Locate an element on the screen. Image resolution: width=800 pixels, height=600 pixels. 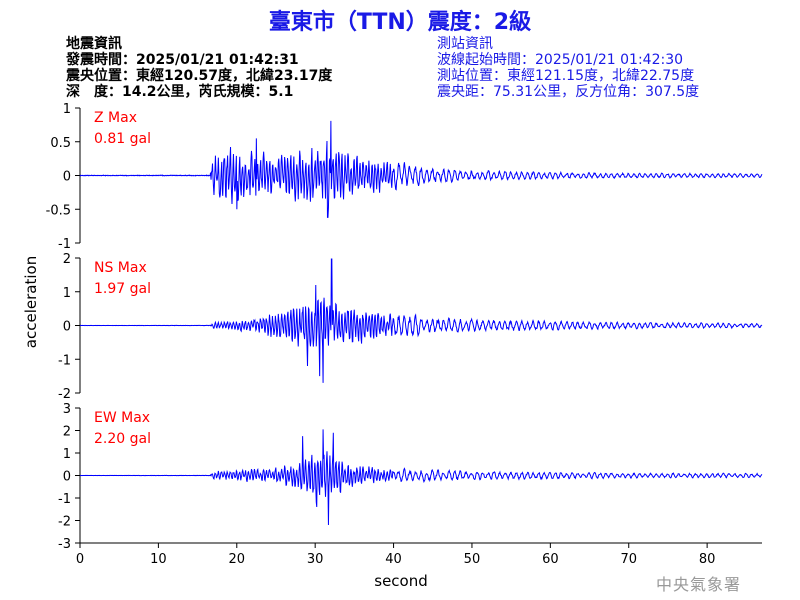
x-tick-label: 70 is located at coordinates (628, 559).